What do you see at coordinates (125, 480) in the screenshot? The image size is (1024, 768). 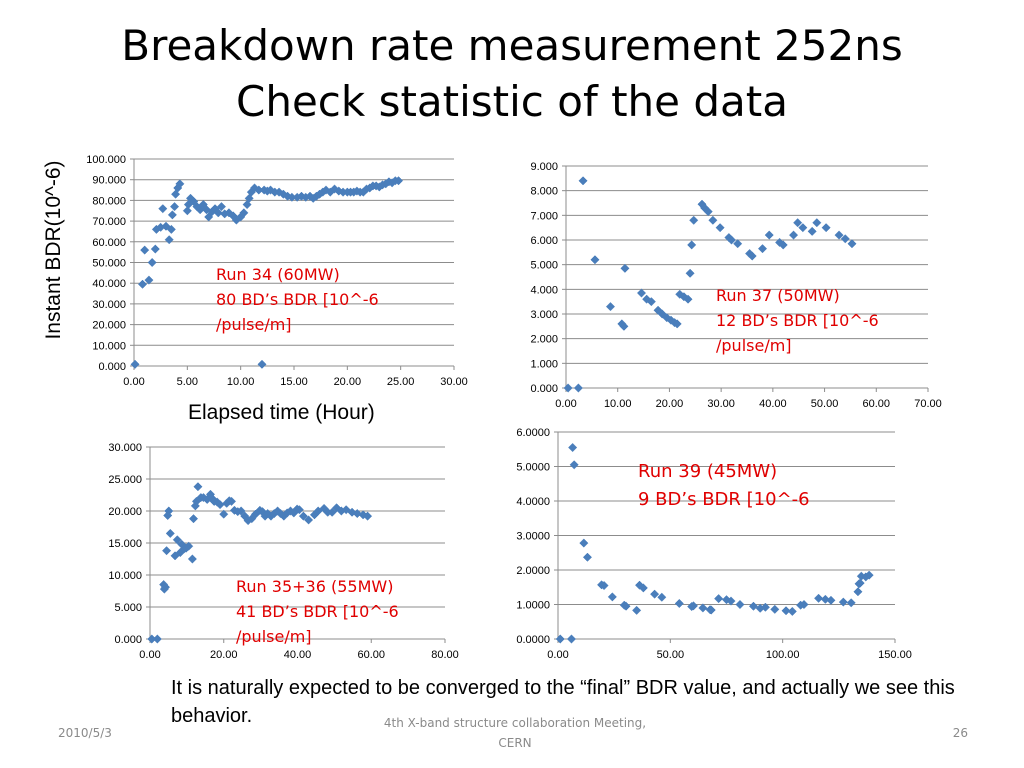 I see `chart3-y-tick-label: 25.000` at bounding box center [125, 480].